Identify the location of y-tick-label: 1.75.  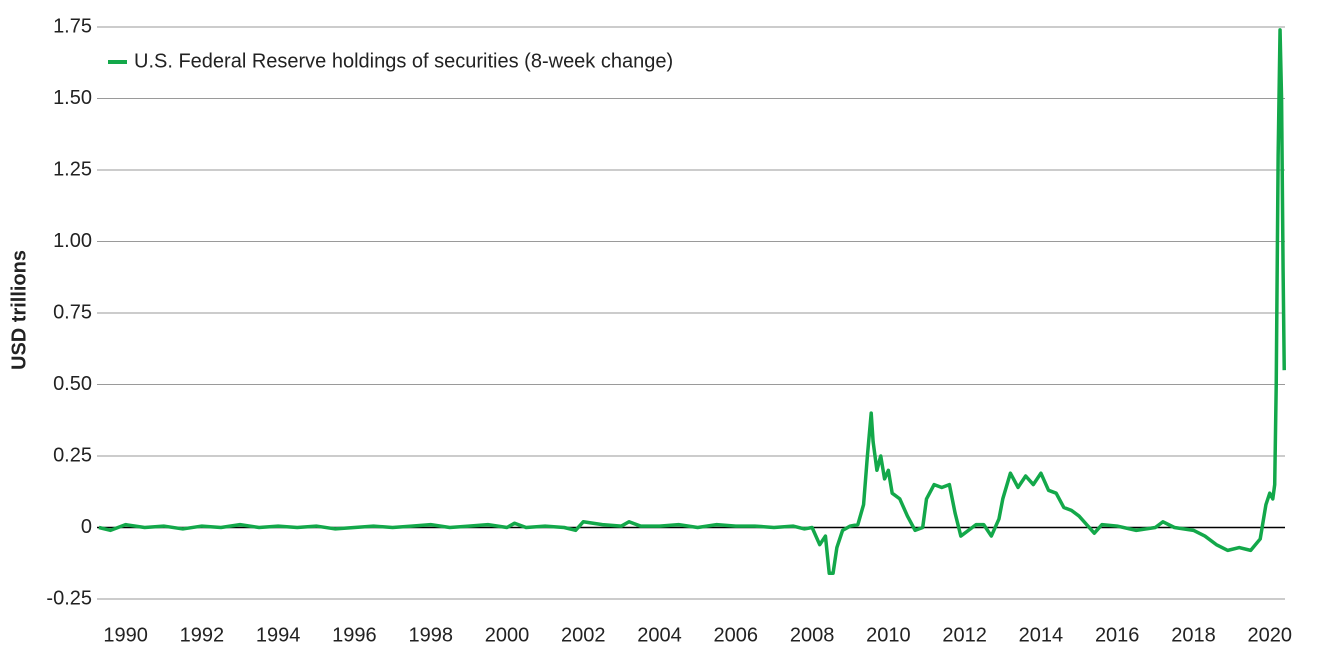
(72, 26).